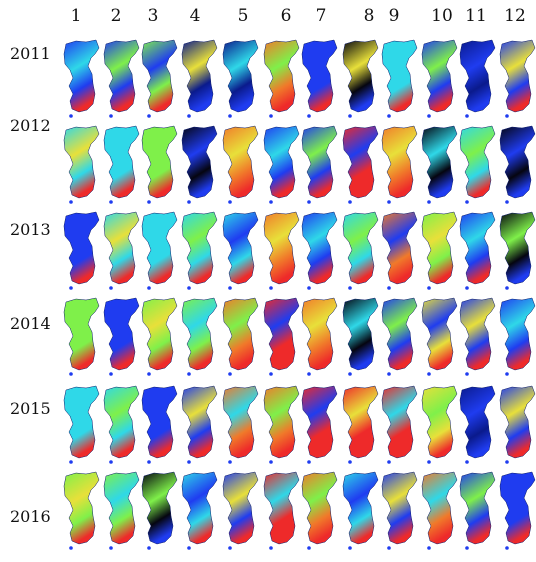 This screenshot has height=562, width=536. Describe the element at coordinates (321, 16) in the screenshot. I see `month-label-7: 7` at that location.